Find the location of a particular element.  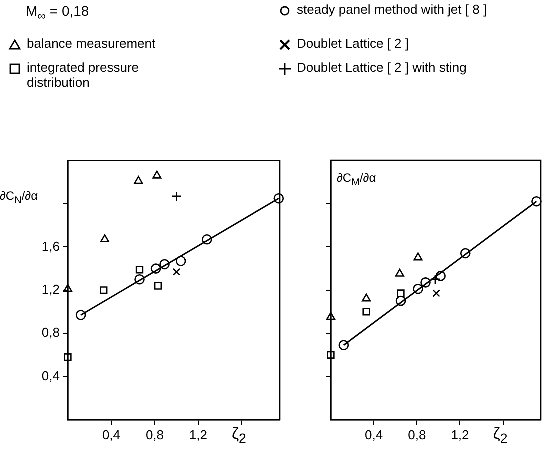

y-tick-label: 0,8 is located at coordinates (51, 332).